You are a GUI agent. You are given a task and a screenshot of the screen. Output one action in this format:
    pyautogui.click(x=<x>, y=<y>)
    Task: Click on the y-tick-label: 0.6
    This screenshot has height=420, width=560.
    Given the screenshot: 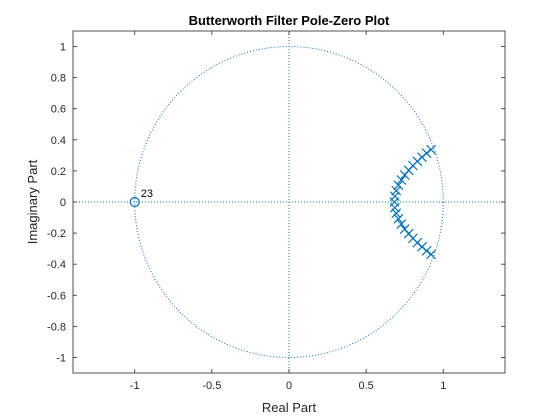 What is the action you would take?
    pyautogui.click(x=58, y=110)
    